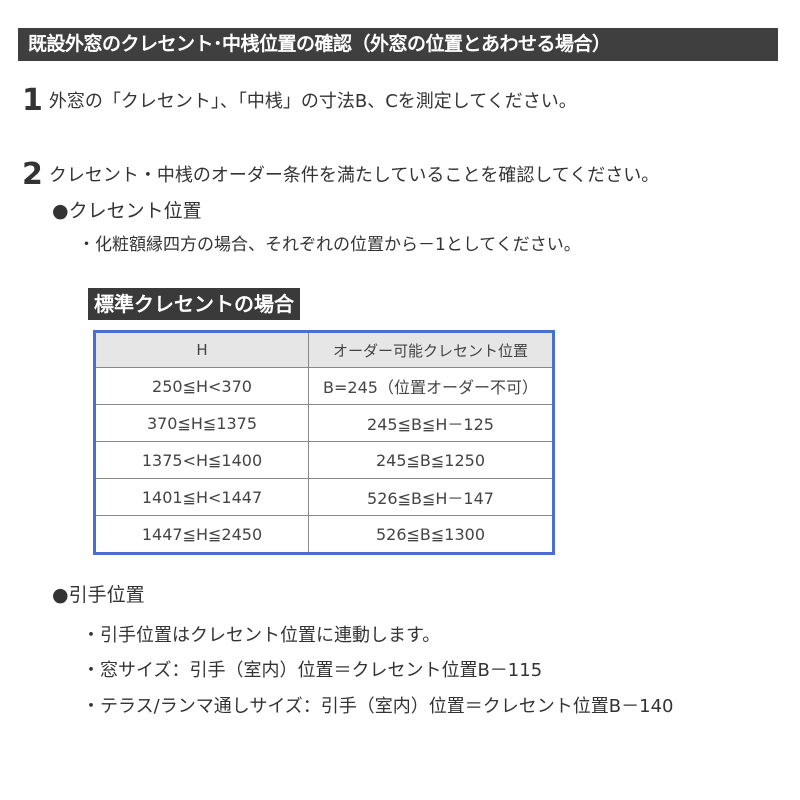  I want to click on step-2: 2 クレセント・中桟のオーダー条件を満たしていることを確認してください。, so click(340, 175).